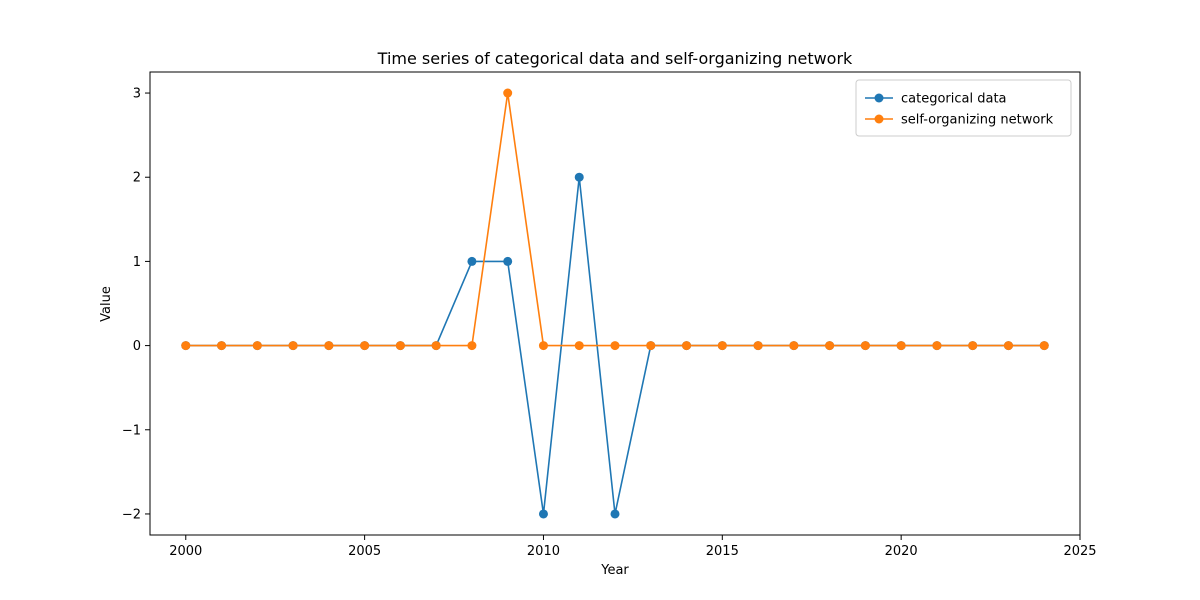  Describe the element at coordinates (901, 551) in the screenshot. I see `x-tick-label: 2020` at that location.